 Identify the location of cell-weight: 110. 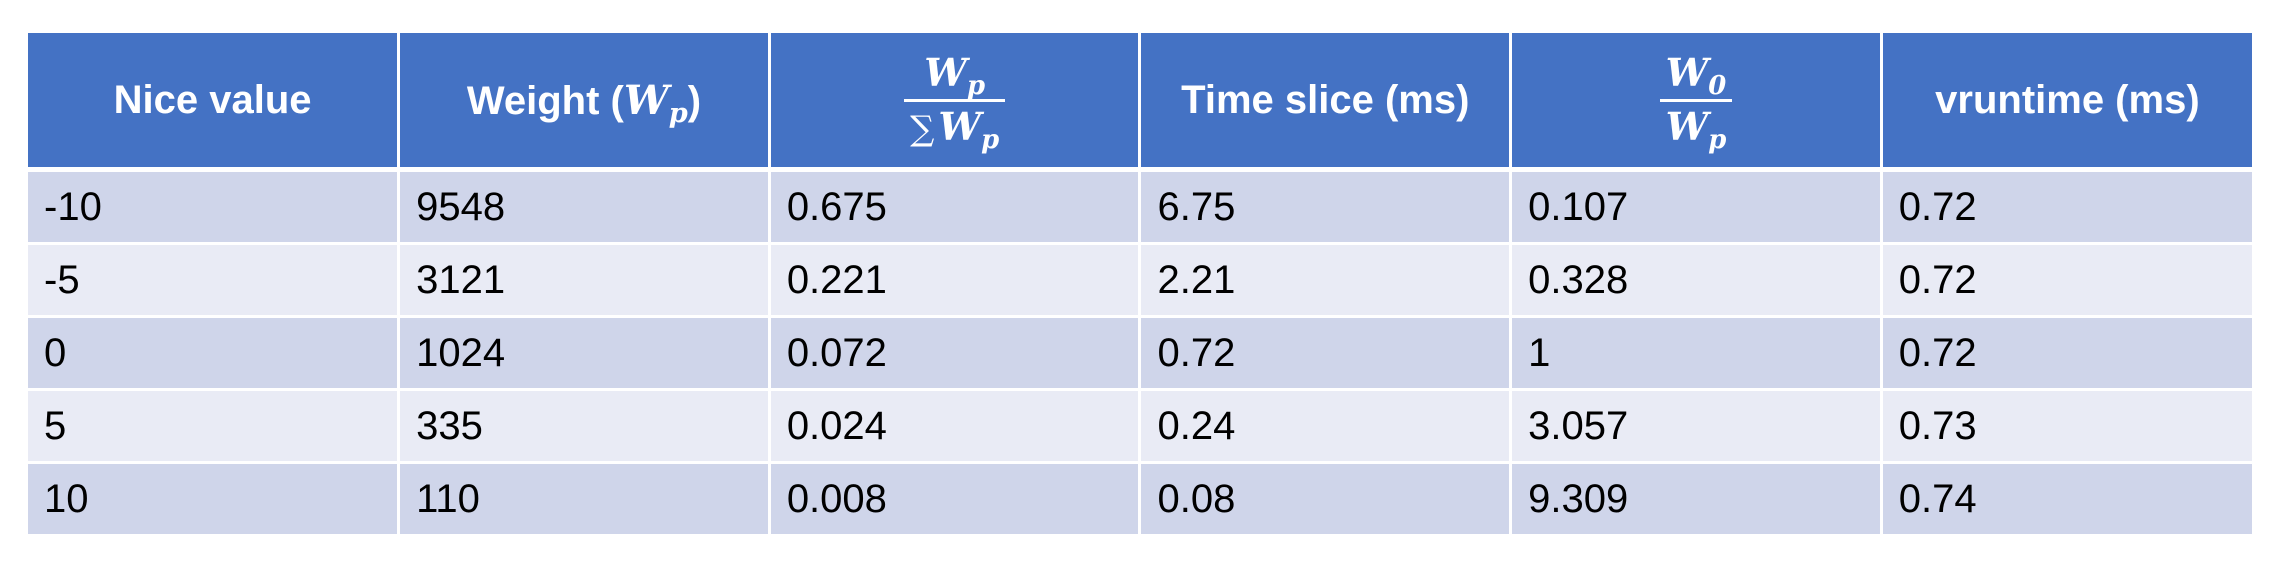
(584, 499).